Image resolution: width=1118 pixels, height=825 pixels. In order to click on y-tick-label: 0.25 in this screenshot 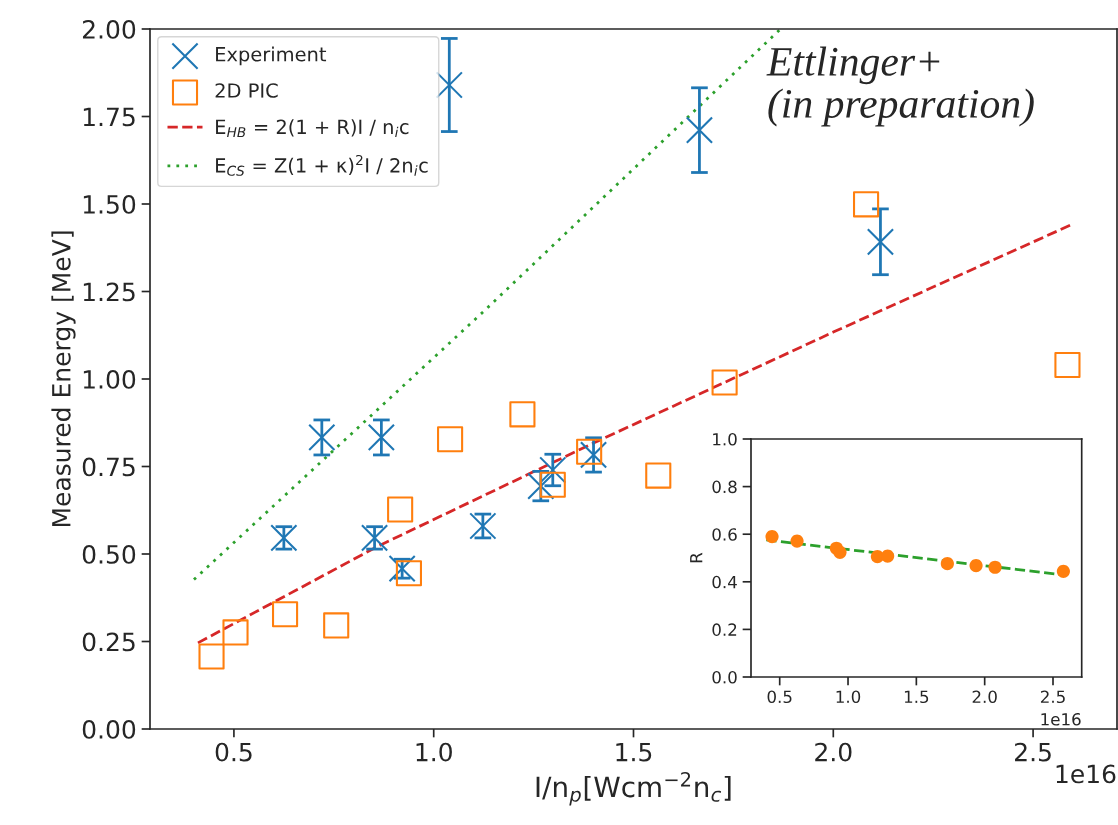, I will do `click(108, 642)`.